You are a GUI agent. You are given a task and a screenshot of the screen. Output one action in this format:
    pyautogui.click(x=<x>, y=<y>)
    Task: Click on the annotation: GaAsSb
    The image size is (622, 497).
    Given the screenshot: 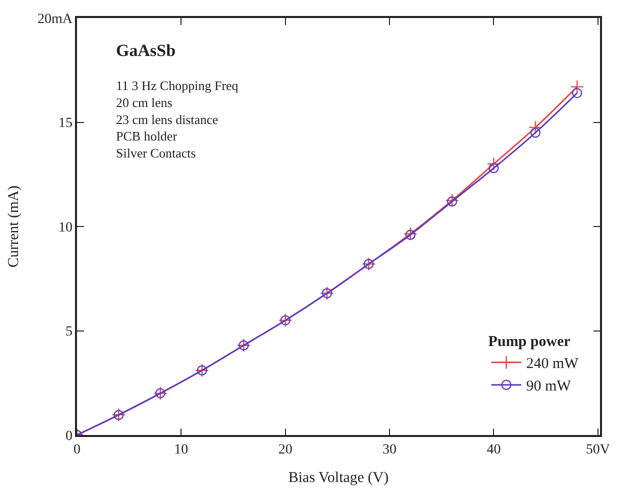 What is the action you would take?
    pyautogui.click(x=146, y=50)
    